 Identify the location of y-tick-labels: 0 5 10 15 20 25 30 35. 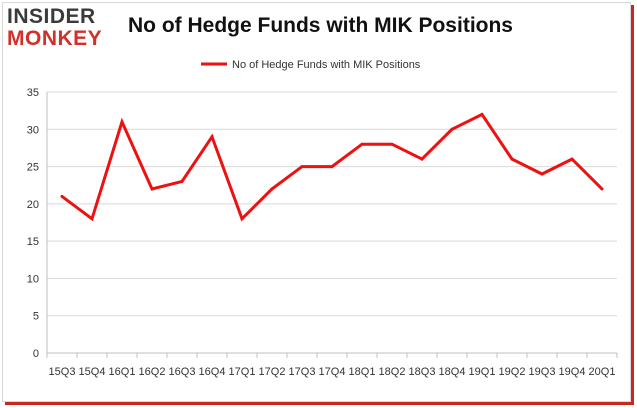
(33, 223).